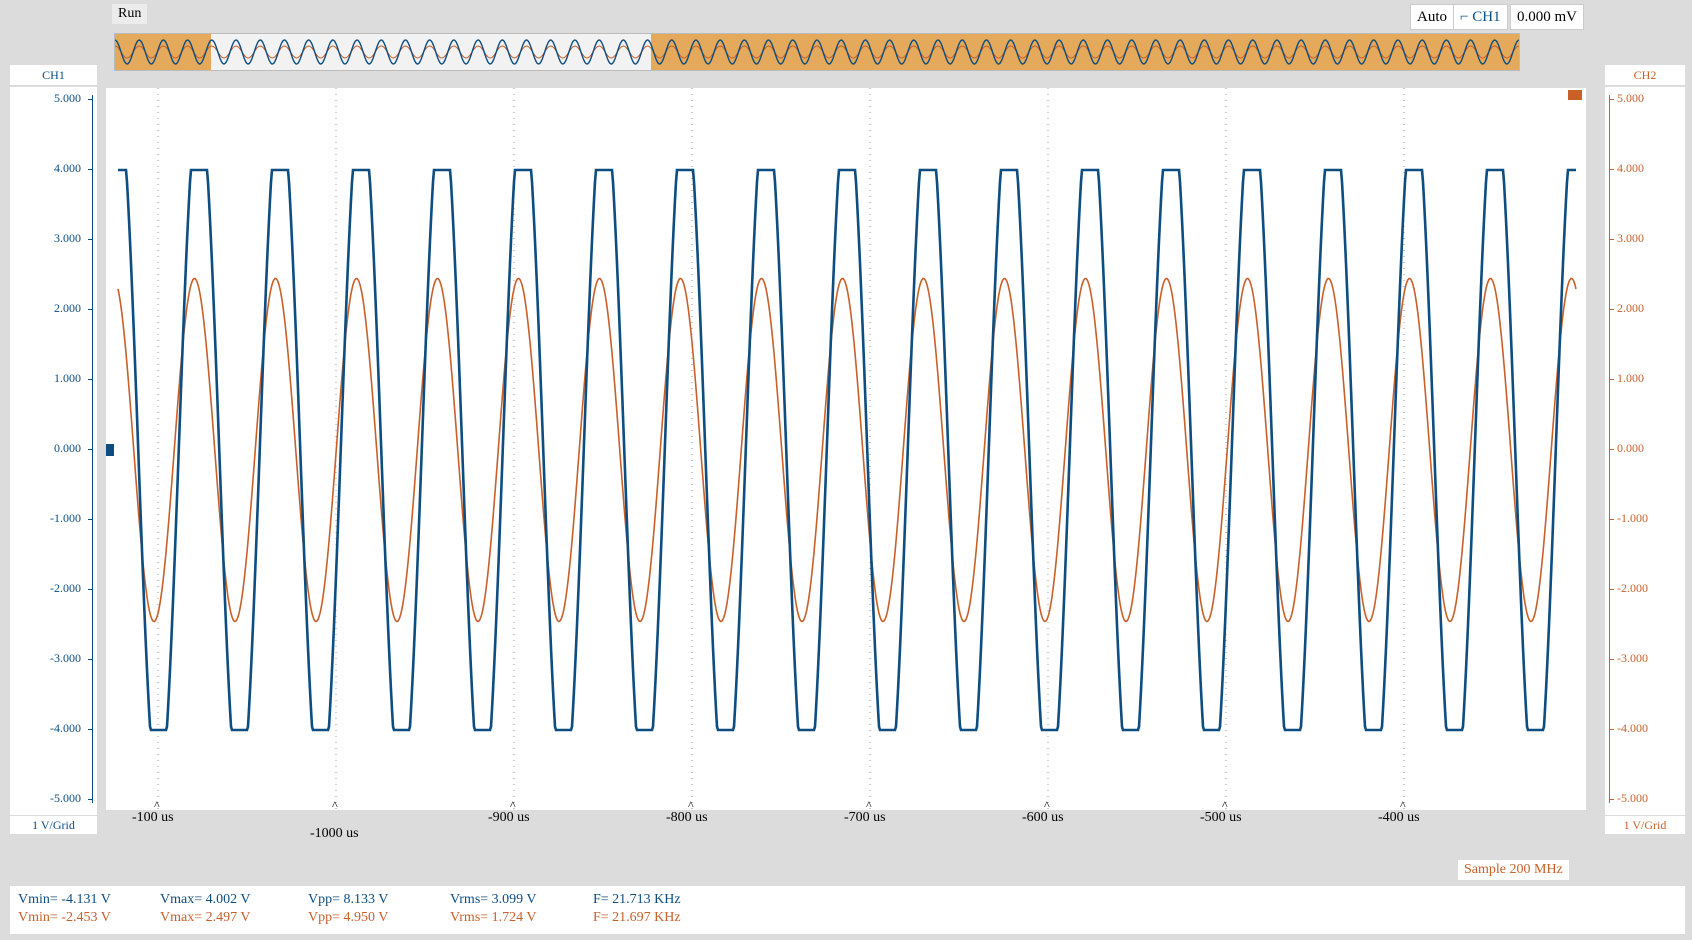 The image size is (1692, 940). I want to click on ch1-vmin: Vmin= -4.131 V, so click(64, 899).